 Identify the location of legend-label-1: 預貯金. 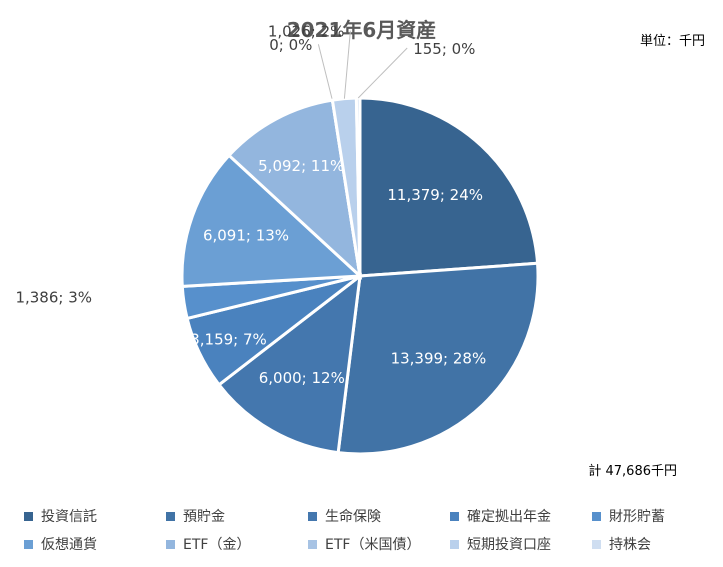
(204, 517).